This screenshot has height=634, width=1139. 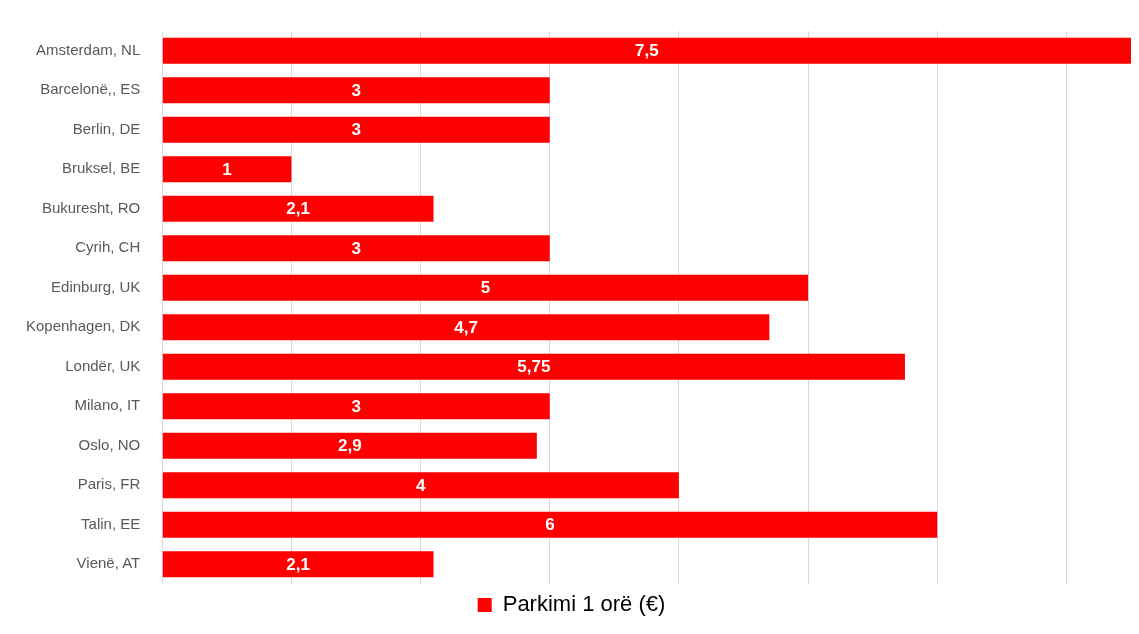 I want to click on y-tick-label: Bukuresht, RO, so click(x=91, y=207).